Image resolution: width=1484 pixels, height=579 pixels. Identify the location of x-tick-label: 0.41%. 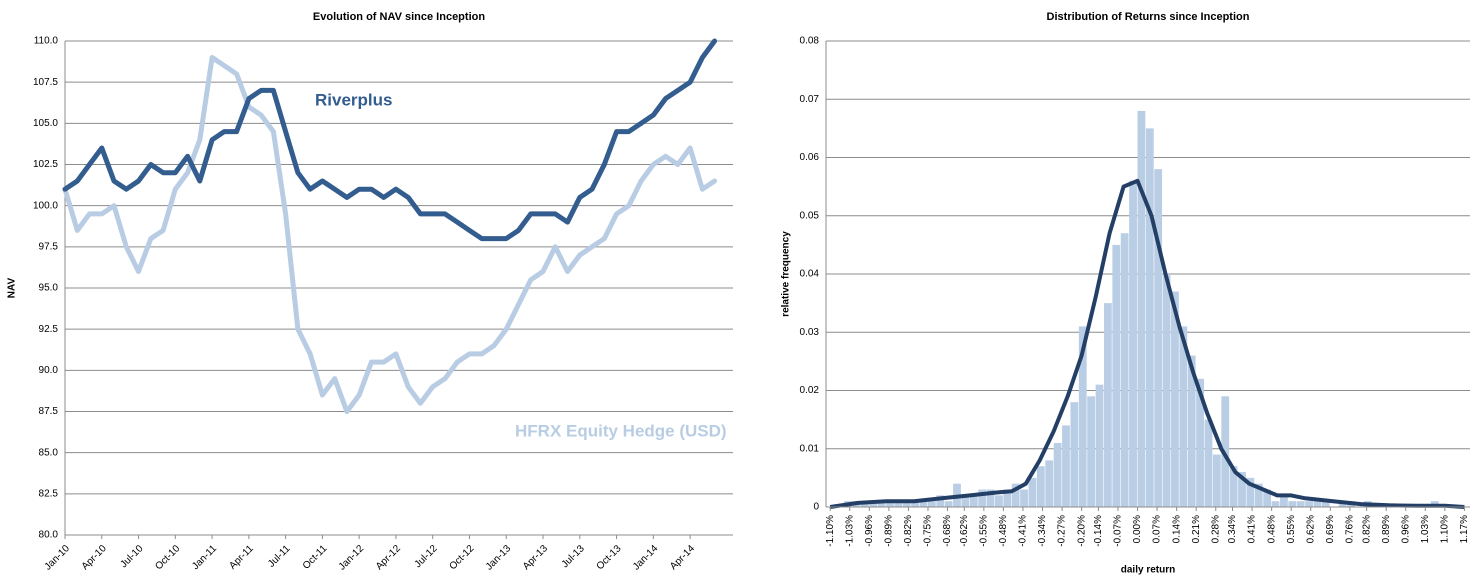
(1252, 529).